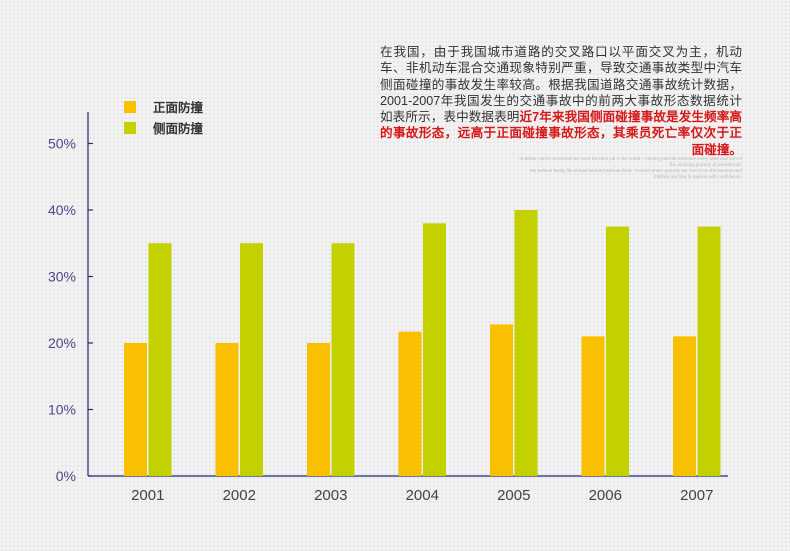 The height and width of the screenshot is (551, 790). I want to click on y-axis-ticks: 0% 10% 20% 30% 40% 50%, so click(70, 310).